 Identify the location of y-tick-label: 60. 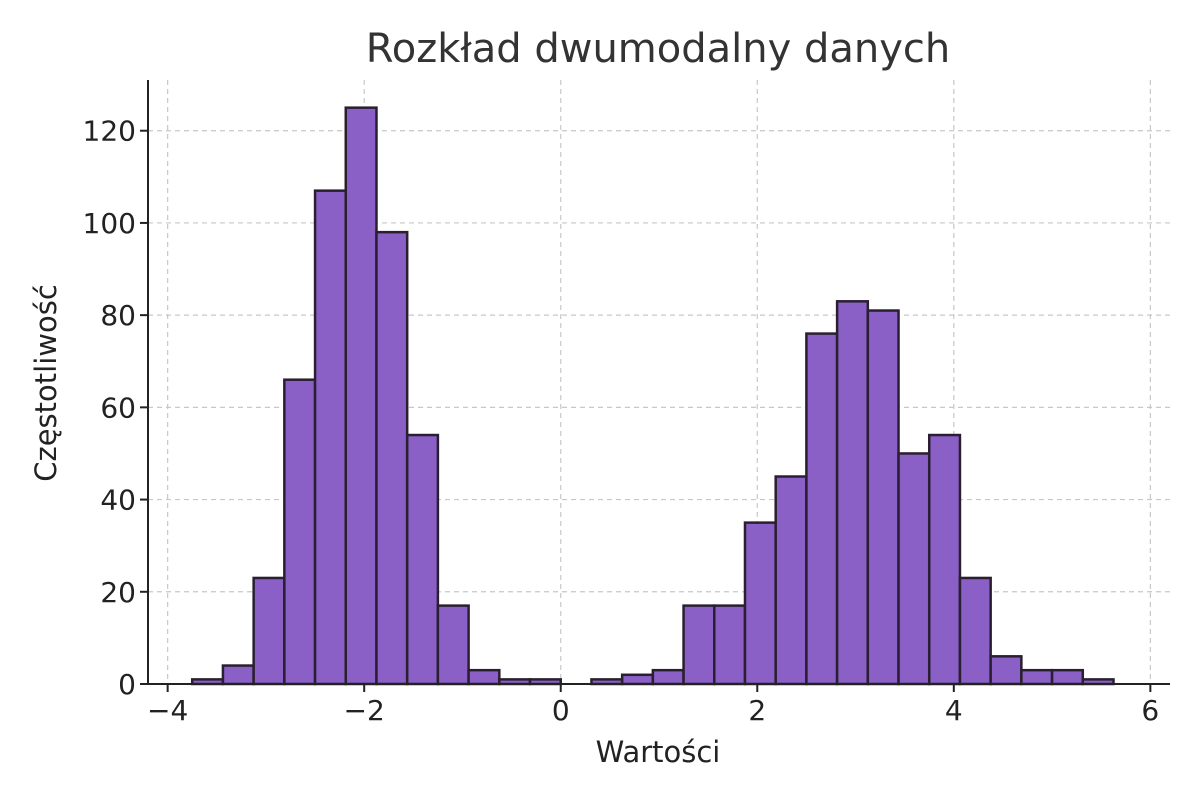
(118, 407).